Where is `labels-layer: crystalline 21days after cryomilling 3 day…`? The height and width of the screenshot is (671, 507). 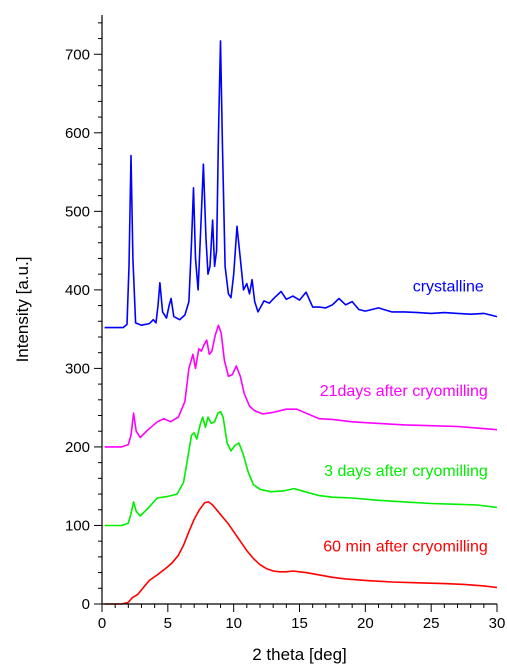 labels-layer: crystalline 21days after cryomilling 3 day… is located at coordinates (404, 416).